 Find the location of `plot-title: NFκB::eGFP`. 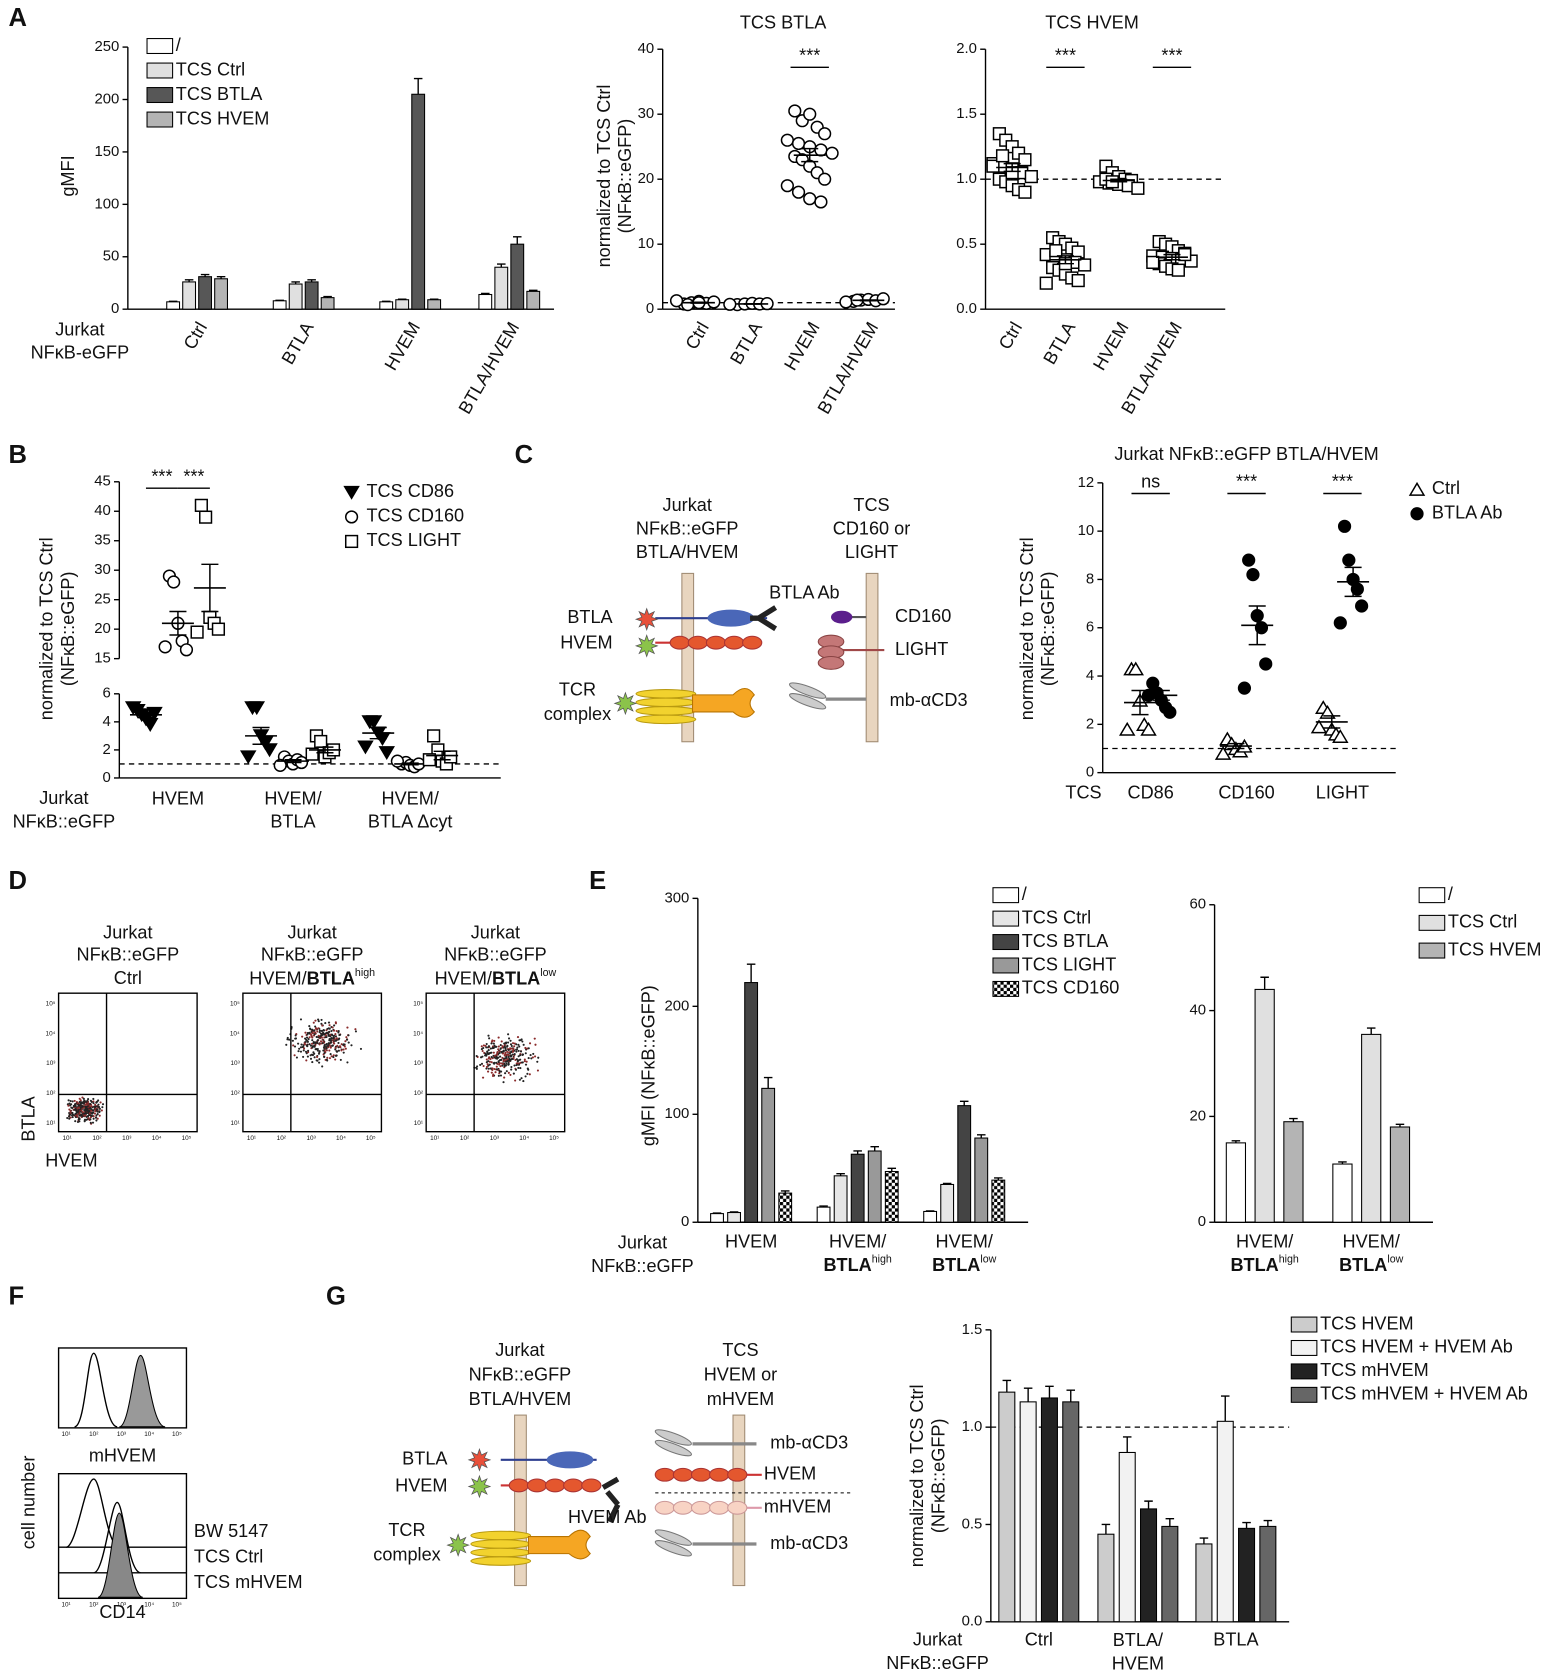

plot-title: NFκB::eGFP is located at coordinates (128, 955).